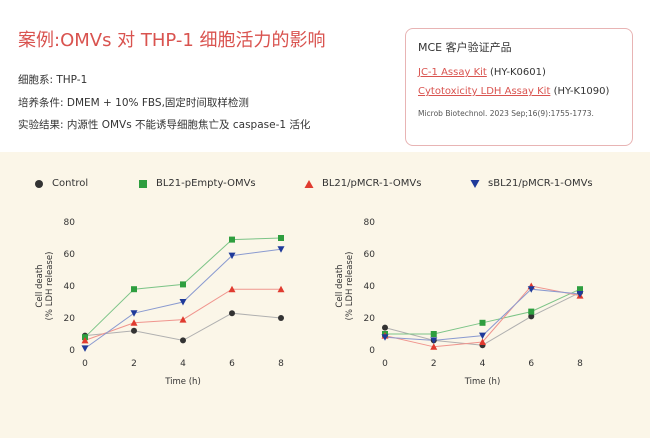 The image size is (650, 438). I want to click on product-line-ldh: Cytotoxicity LDH Assay Kit (HY-K1090), so click(513, 91).